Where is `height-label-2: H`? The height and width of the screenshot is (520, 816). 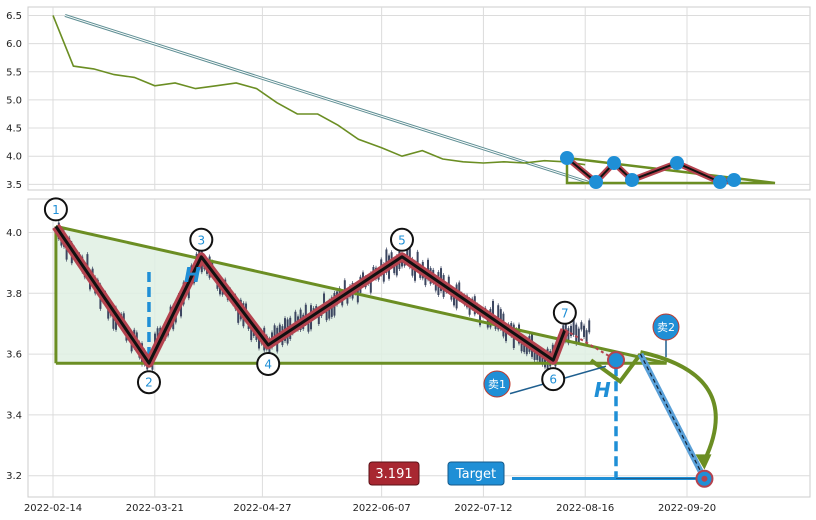
height-label-2: H is located at coordinates (602, 390).